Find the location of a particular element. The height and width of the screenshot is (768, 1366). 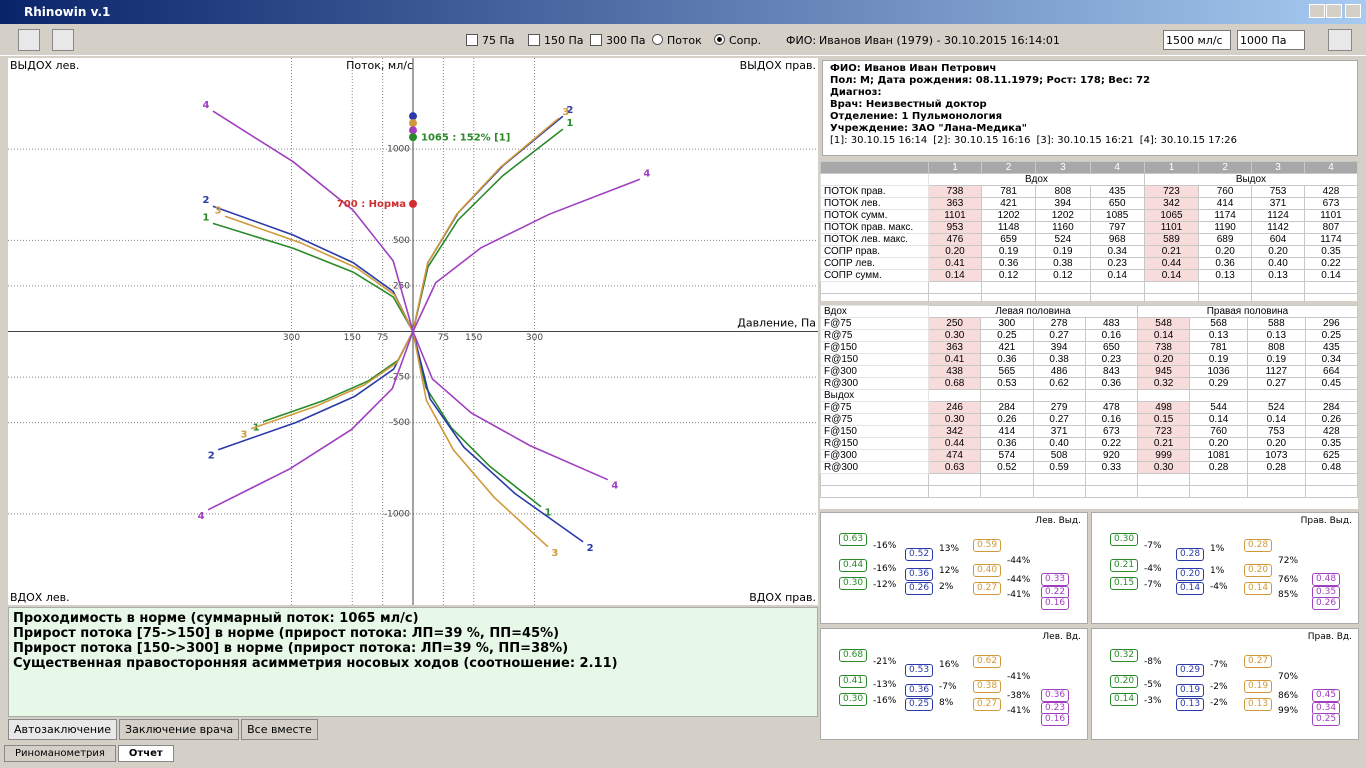

session: [2]: 30.10.15 16:16 is located at coordinates (982, 140).